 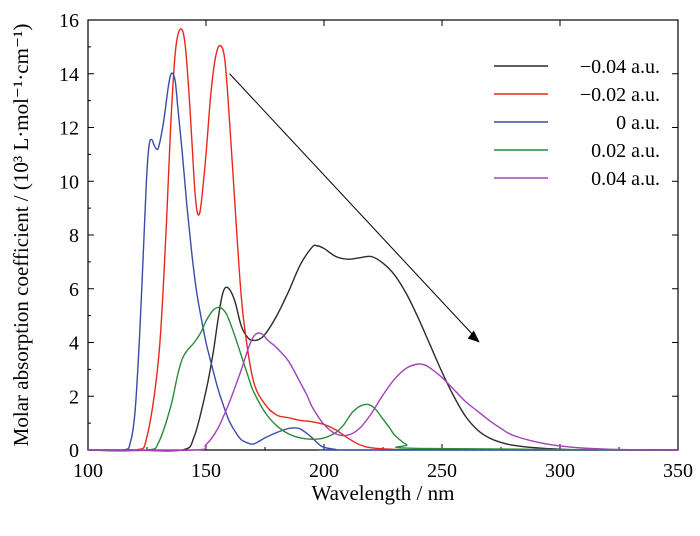 What do you see at coordinates (206, 471) in the screenshot?
I see `x-tick-label: 150` at bounding box center [206, 471].